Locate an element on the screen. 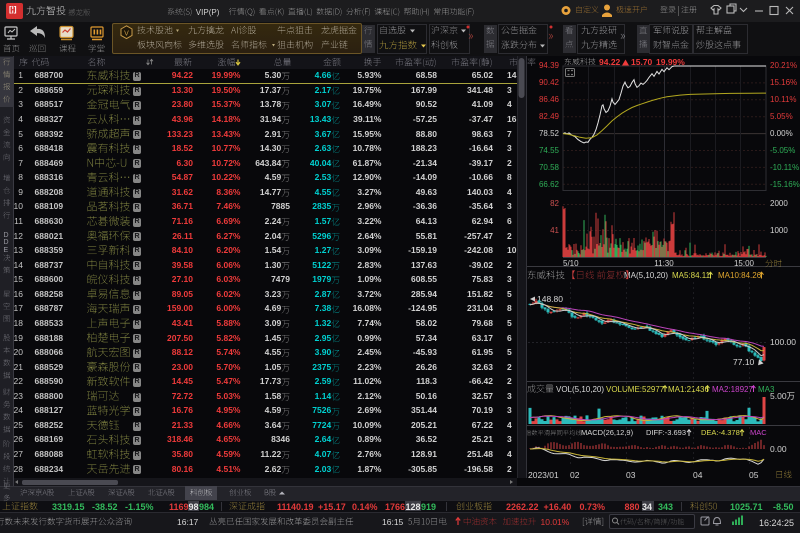  svg-text: V is located at coordinates (126, 34).